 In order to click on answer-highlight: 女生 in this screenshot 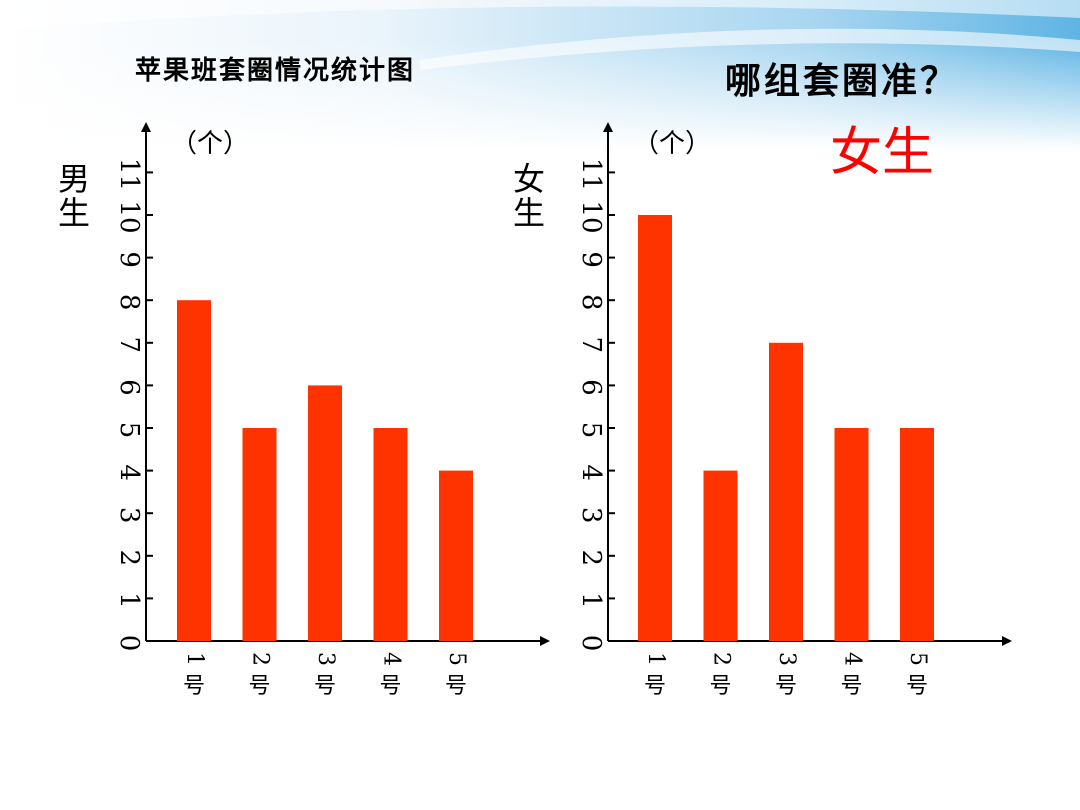, I will do `click(882, 153)`.